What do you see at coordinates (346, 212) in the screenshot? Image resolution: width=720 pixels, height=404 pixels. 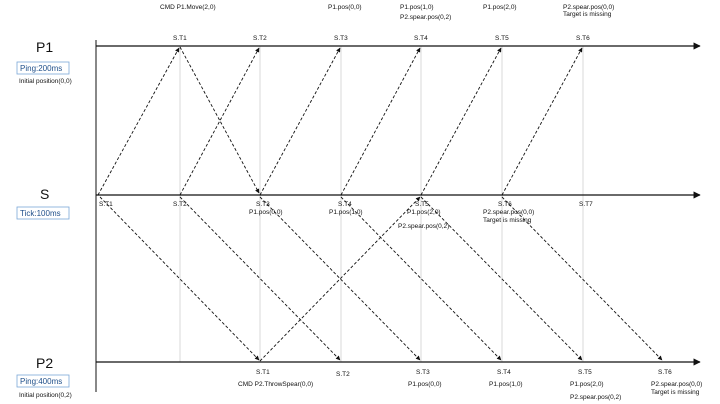 I see `s-note-t4: P1.pos(1,0)` at bounding box center [346, 212].